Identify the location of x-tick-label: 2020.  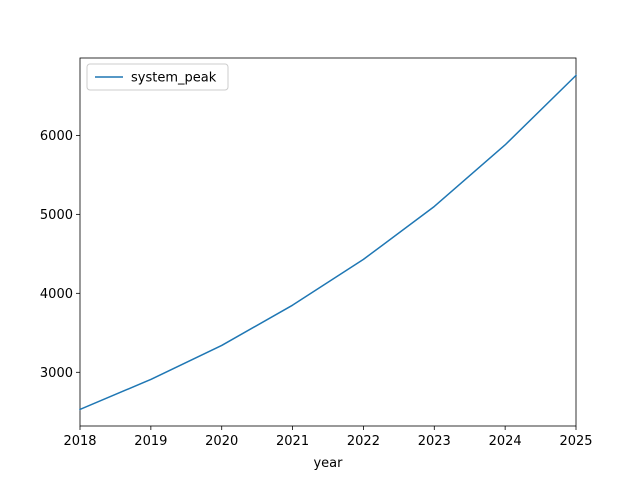
(221, 441).